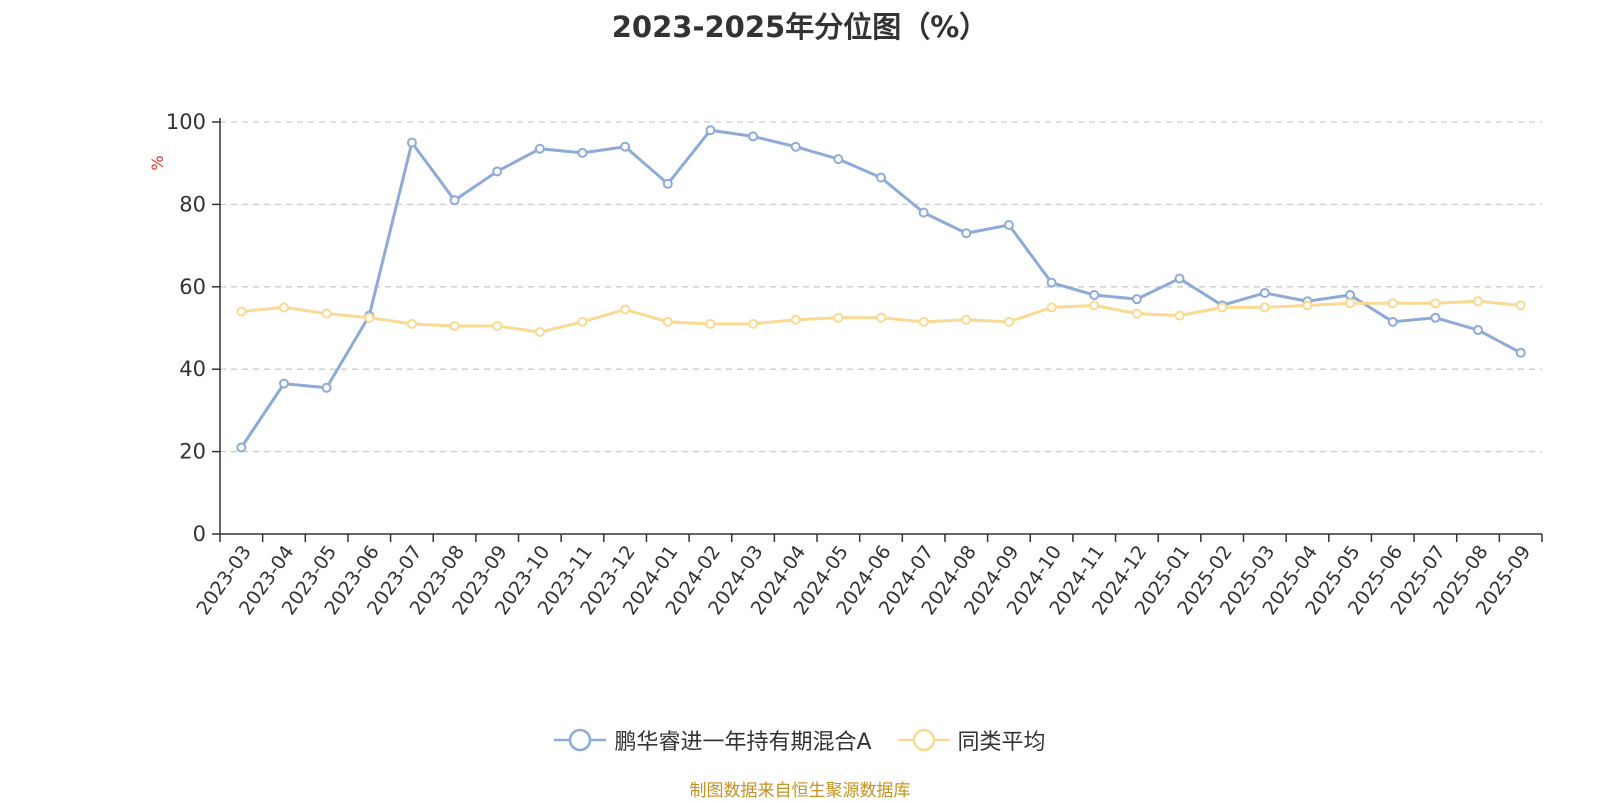  What do you see at coordinates (1001, 742) in the screenshot?
I see `legend-label: 同类平均` at bounding box center [1001, 742].